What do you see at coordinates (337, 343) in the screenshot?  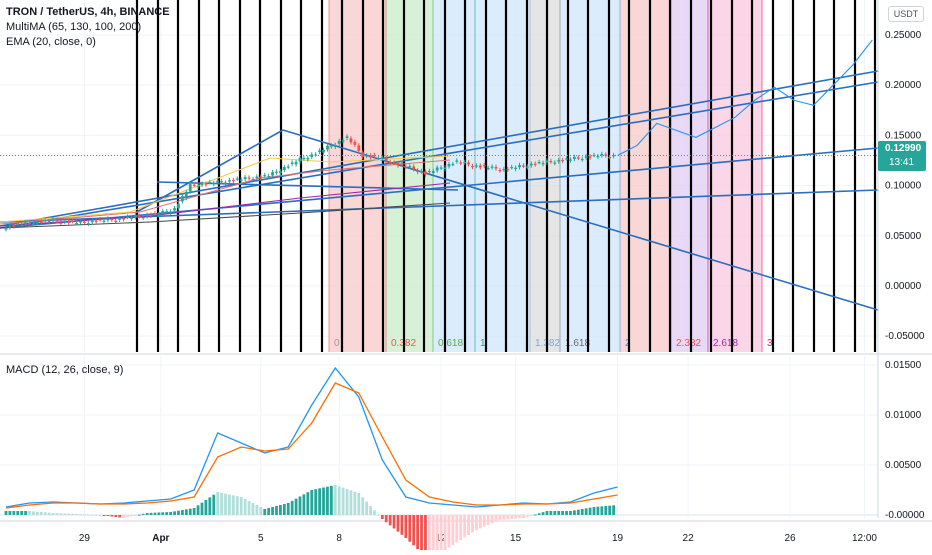 I see `fib-level-label-0: 0` at bounding box center [337, 343].